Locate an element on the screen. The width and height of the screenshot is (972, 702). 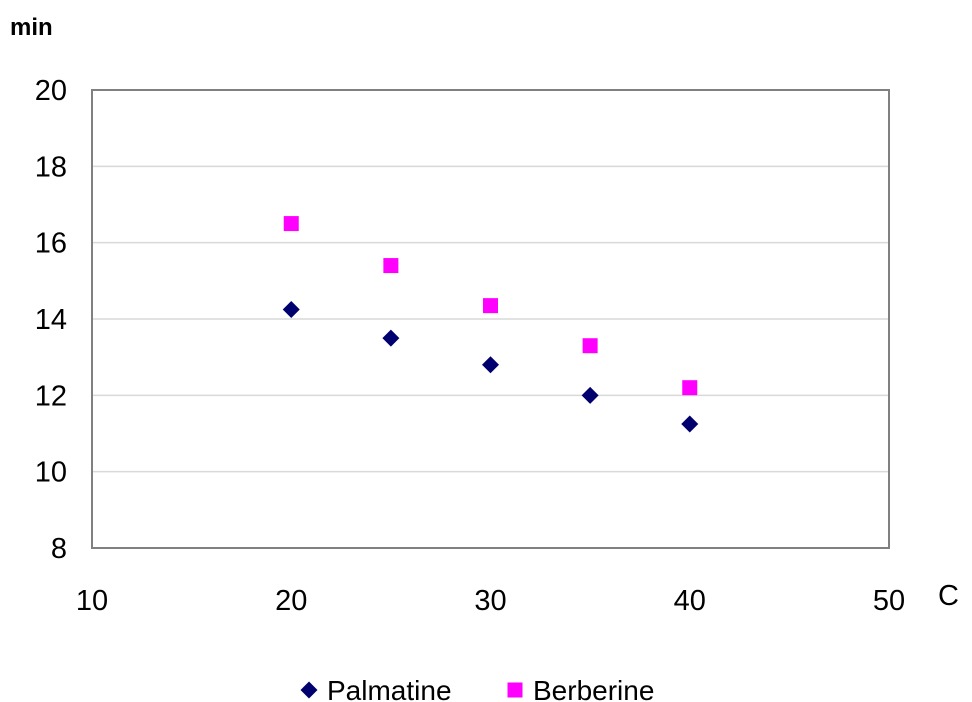
x-tick-label: 20 is located at coordinates (291, 601).